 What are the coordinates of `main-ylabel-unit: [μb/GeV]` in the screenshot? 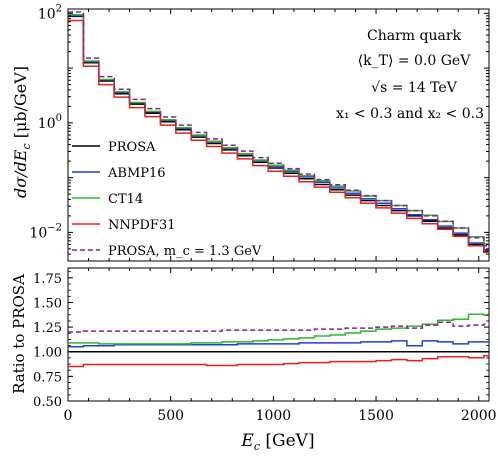 It's located at (20, 104).